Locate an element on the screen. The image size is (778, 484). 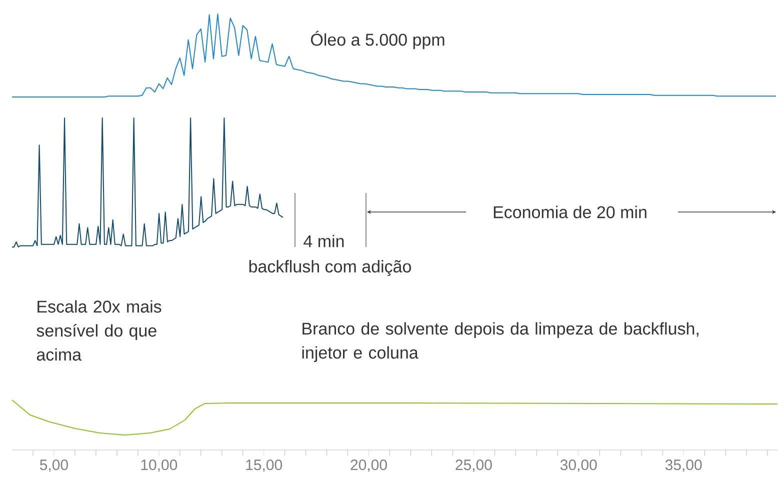
x-tick-label: 20,00 is located at coordinates (368, 466).